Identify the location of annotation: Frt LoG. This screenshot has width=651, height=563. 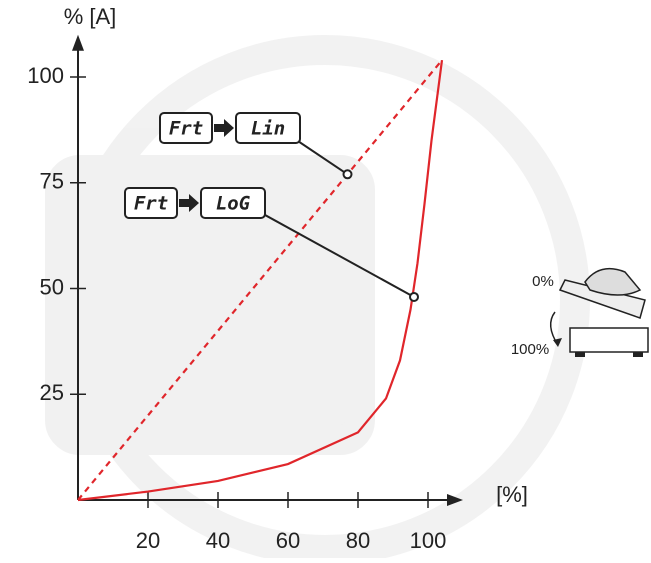
(271, 244).